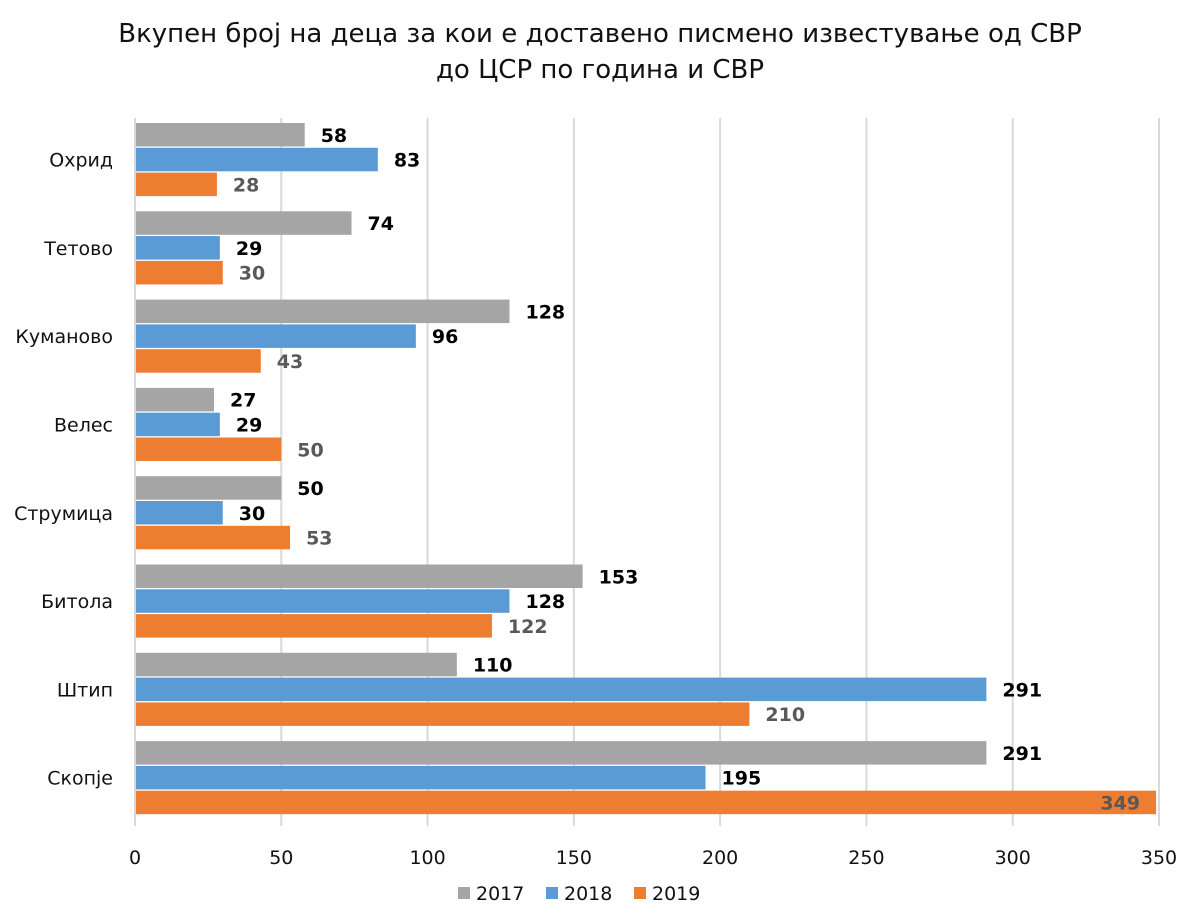  What do you see at coordinates (252, 274) in the screenshot?
I see `data-label-2019: 30` at bounding box center [252, 274].